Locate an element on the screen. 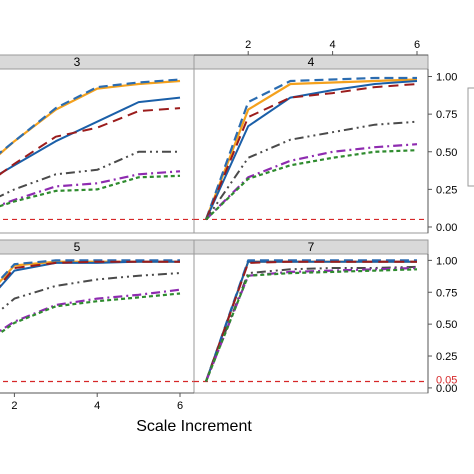  y-axis-row-1: 0.00 0.25 0.50 0.75 1.00 is located at coordinates (442, 151).